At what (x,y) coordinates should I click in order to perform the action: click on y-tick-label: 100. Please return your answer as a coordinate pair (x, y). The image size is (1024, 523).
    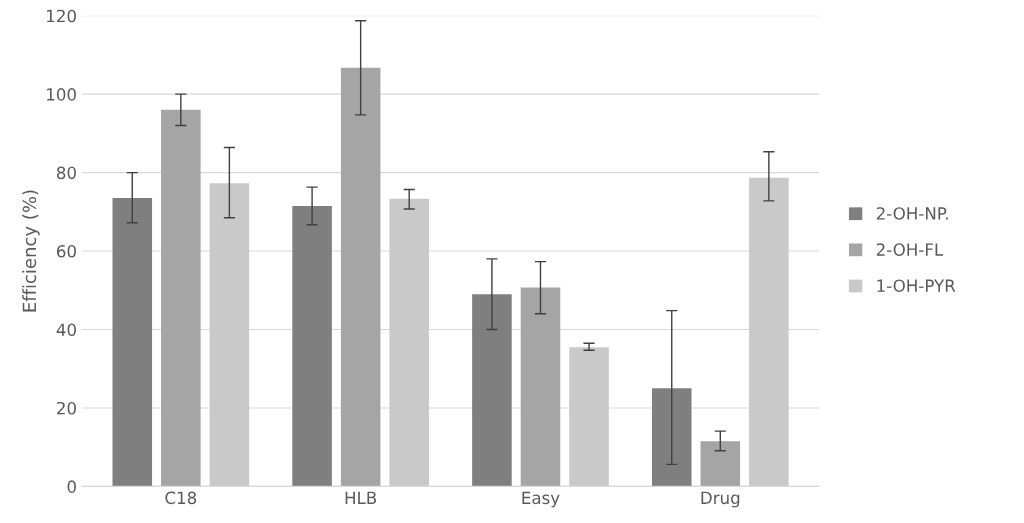
    Looking at the image, I should click on (61, 94).